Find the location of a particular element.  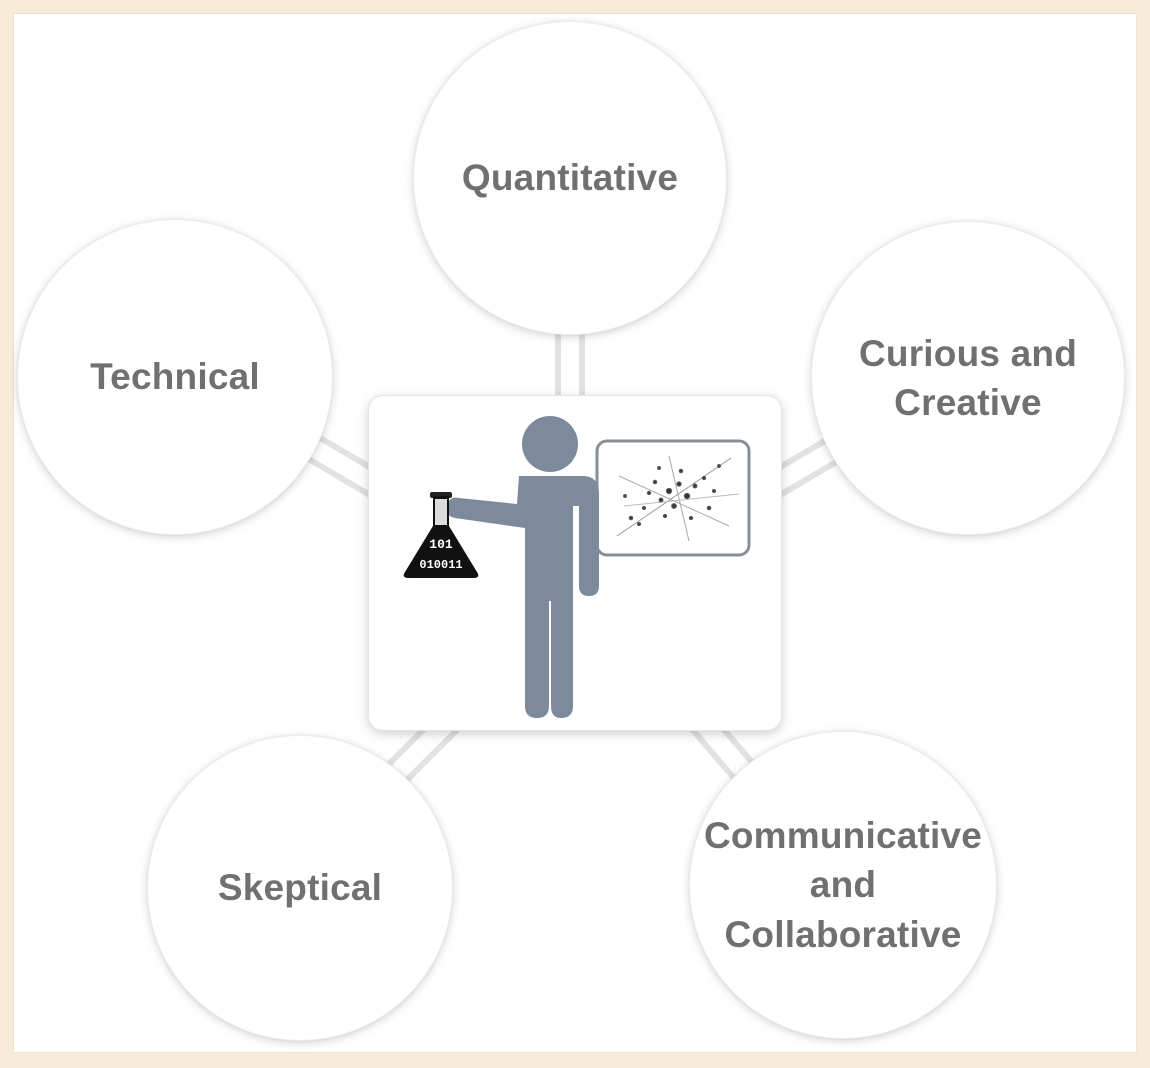

data-scientist-icon: 101 010011 is located at coordinates (577, 567).